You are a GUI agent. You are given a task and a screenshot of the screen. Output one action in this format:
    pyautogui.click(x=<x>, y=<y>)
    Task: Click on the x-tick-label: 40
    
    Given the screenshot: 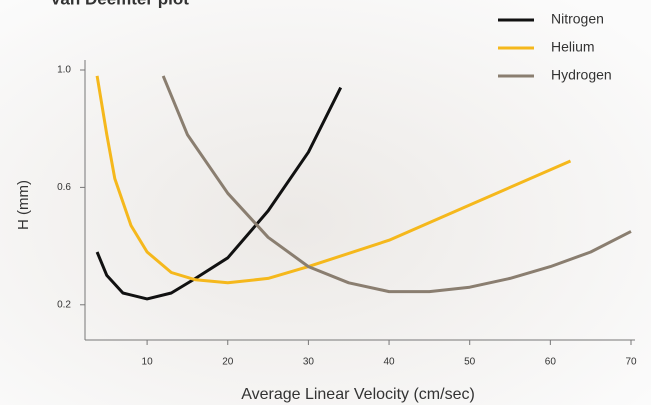 What is the action you would take?
    pyautogui.click(x=389, y=362)
    